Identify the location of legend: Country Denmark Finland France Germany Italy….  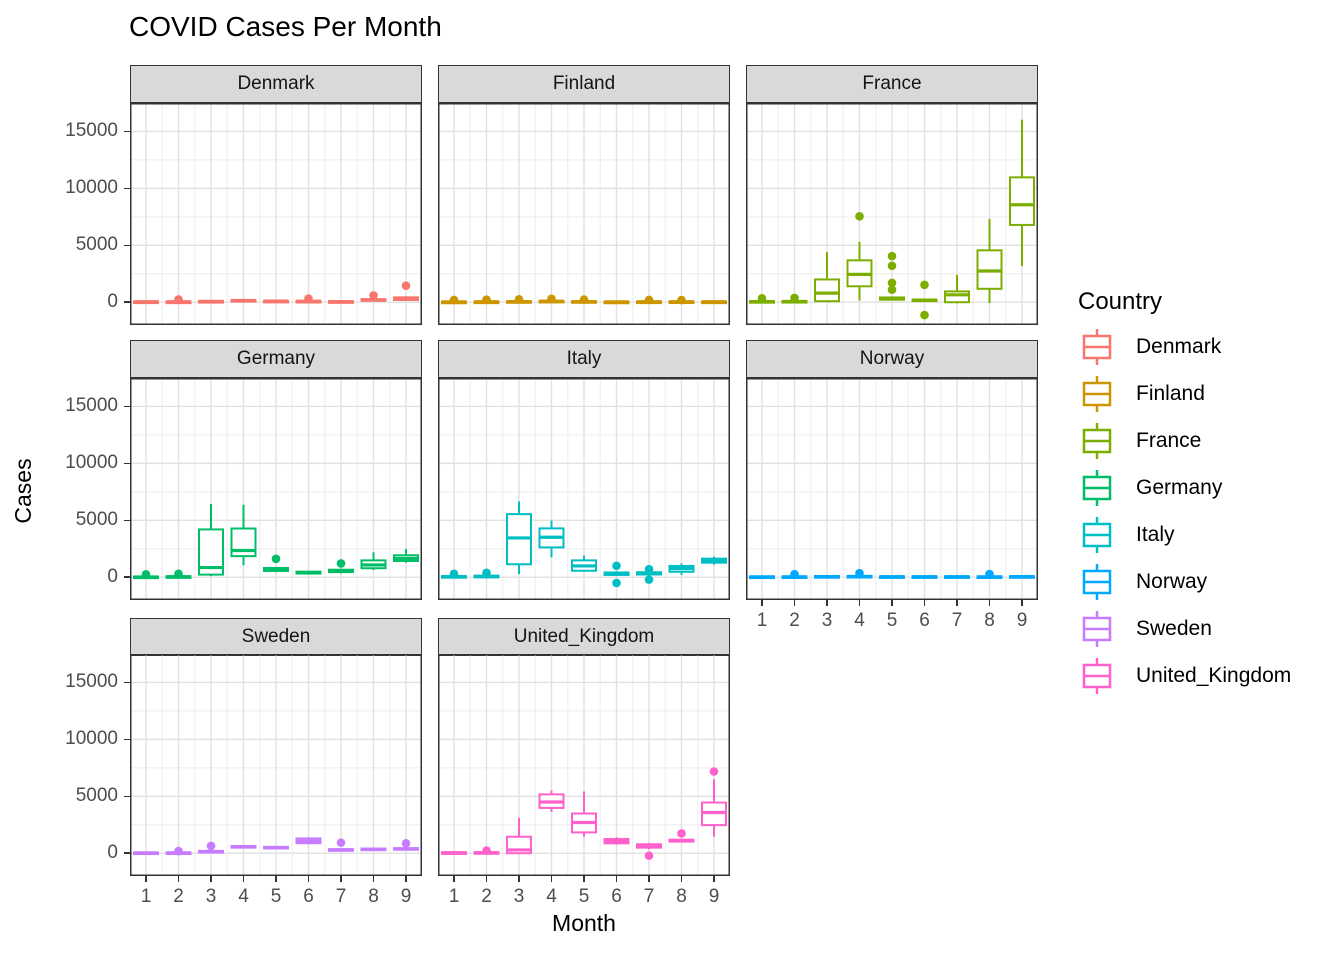
(1184, 497).